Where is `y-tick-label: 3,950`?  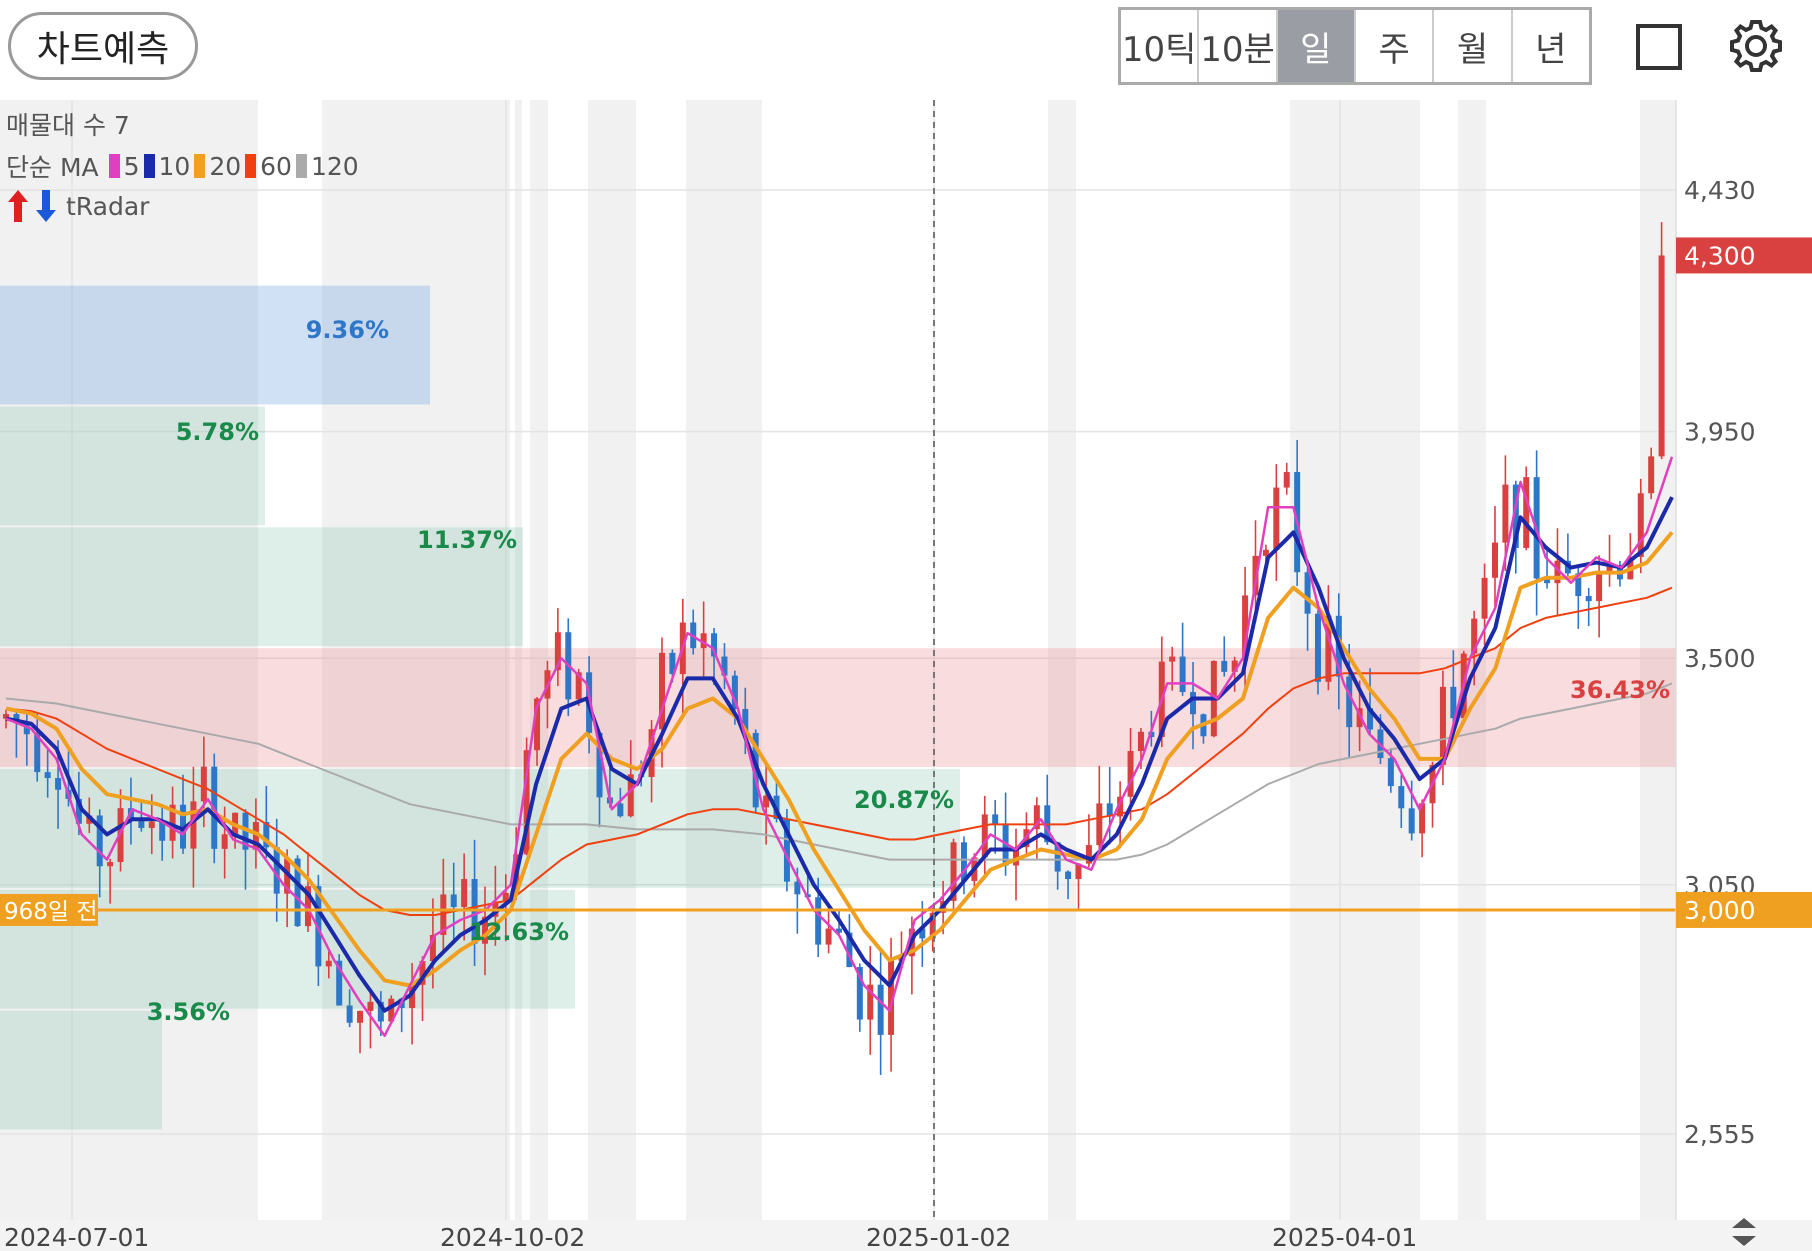 y-tick-label: 3,950 is located at coordinates (1720, 432).